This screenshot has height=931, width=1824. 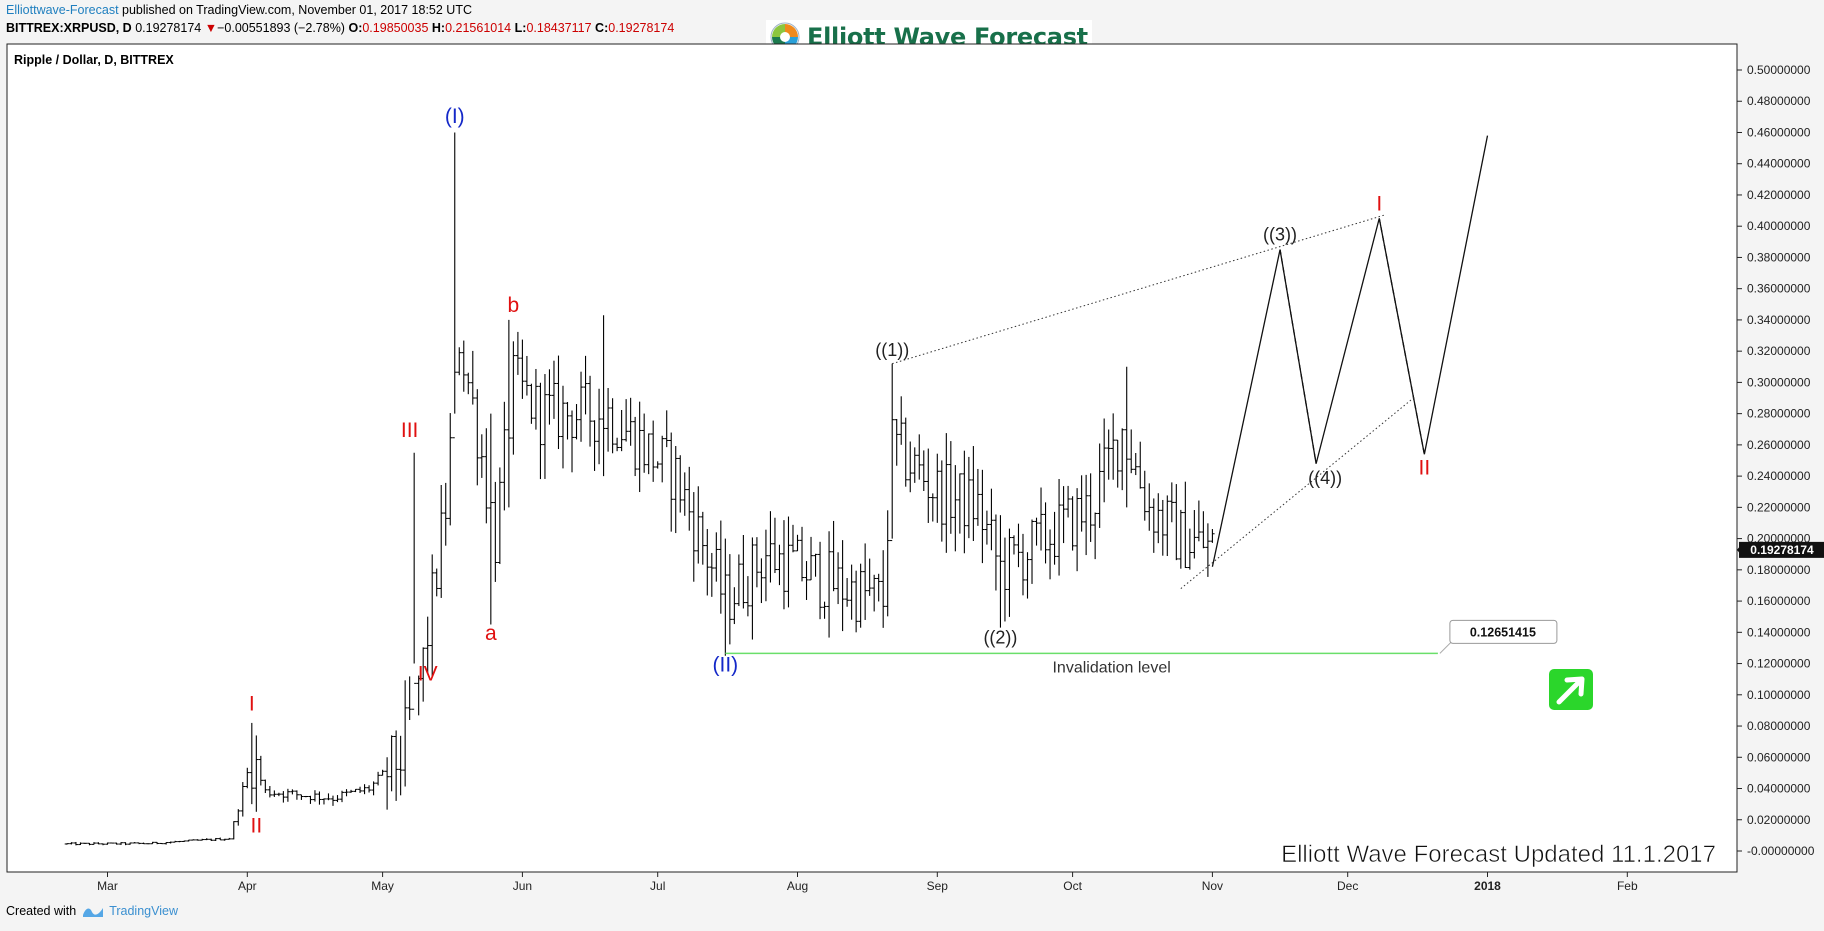 What do you see at coordinates (1325, 478) in the screenshot?
I see `wave-label: ((4))` at bounding box center [1325, 478].